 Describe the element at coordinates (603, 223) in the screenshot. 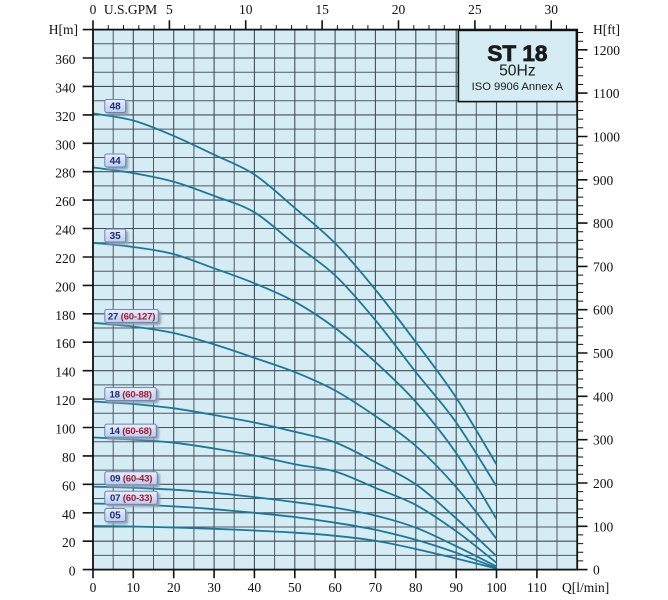

I see `svg-text: 800` at that location.